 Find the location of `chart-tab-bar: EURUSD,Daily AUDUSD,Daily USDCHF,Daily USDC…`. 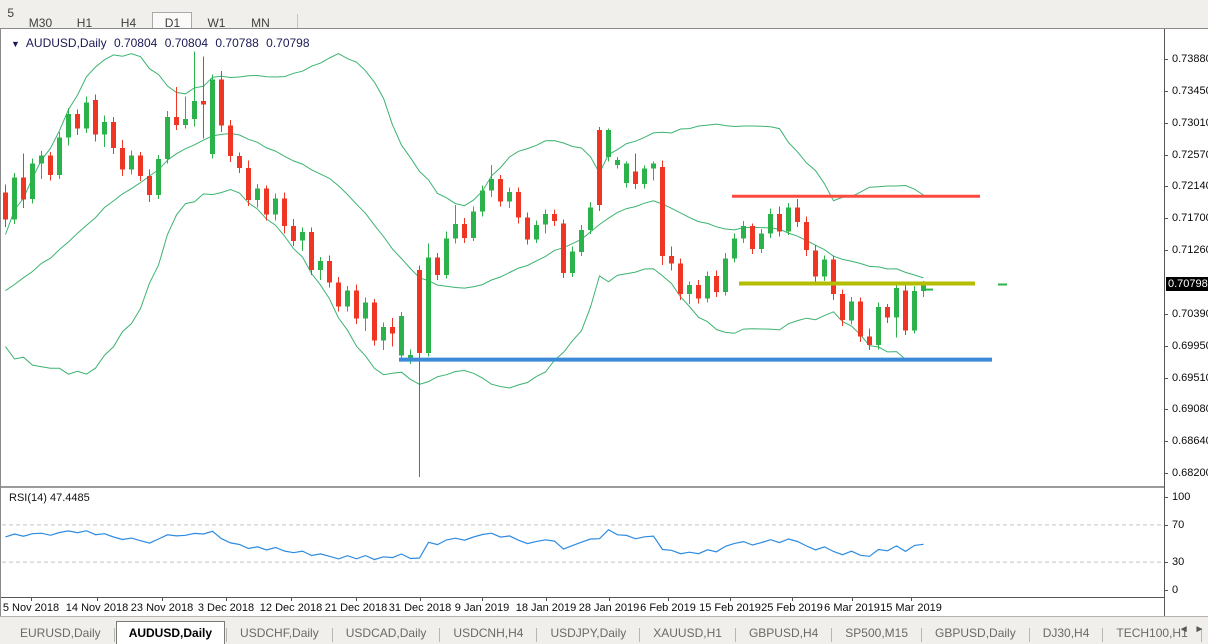

chart-tab-bar: EURUSD,Daily AUDUSD,Daily USDCHF,Daily USDC… is located at coordinates (604, 630).